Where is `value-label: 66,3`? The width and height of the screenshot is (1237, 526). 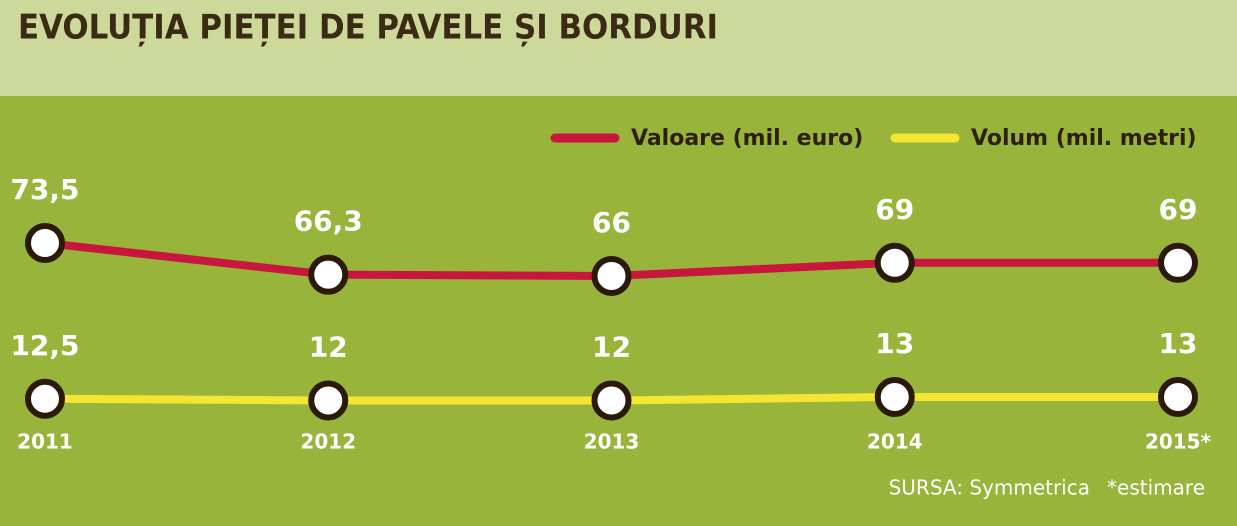 value-label: 66,3 is located at coordinates (328, 221).